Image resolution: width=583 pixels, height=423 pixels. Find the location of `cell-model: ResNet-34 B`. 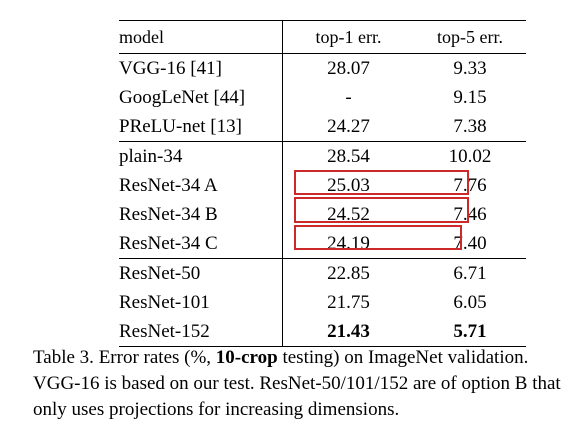

cell-model: ResNet-34 B is located at coordinates (168, 214).